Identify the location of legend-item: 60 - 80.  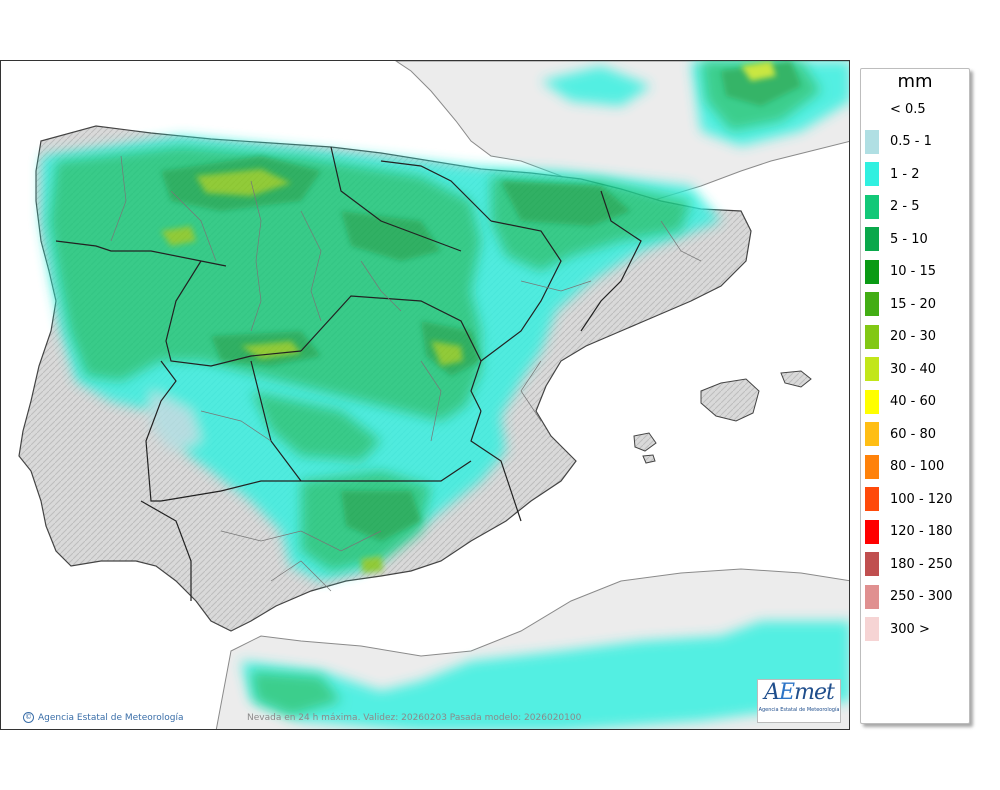
(900, 434).